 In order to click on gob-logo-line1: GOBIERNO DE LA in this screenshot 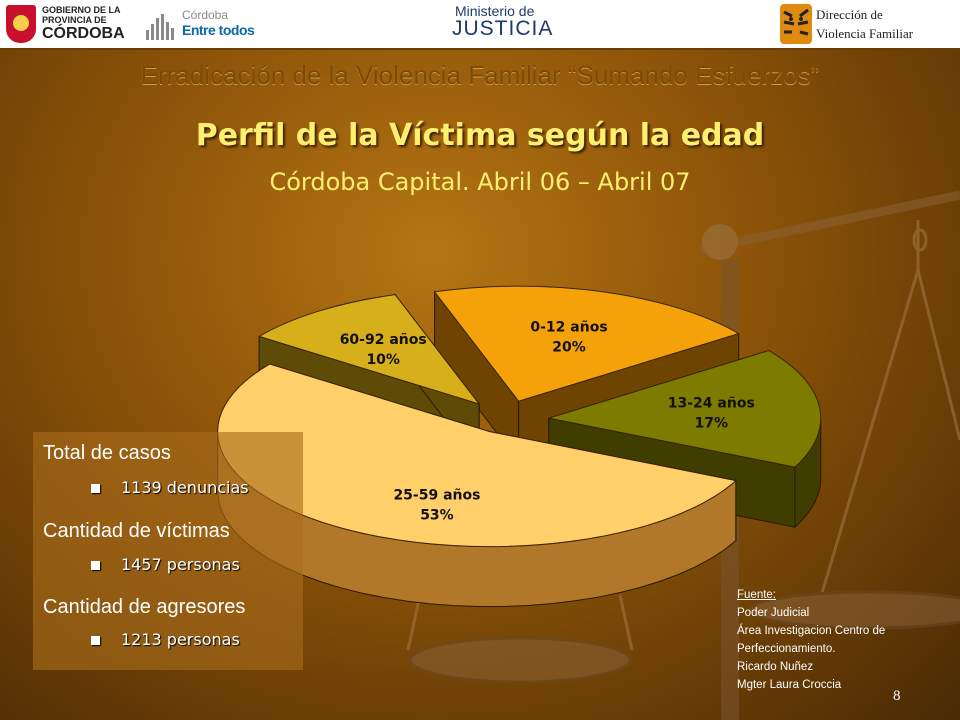, I will do `click(81, 10)`.